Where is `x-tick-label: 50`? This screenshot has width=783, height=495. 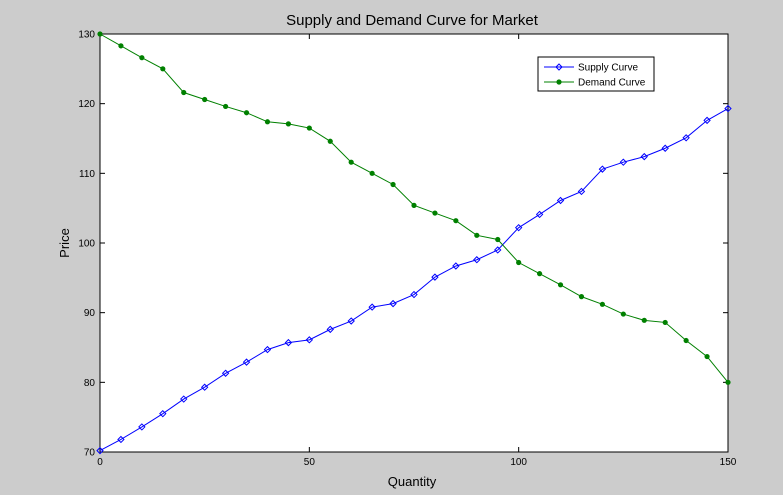
x-tick-label: 50 is located at coordinates (310, 462).